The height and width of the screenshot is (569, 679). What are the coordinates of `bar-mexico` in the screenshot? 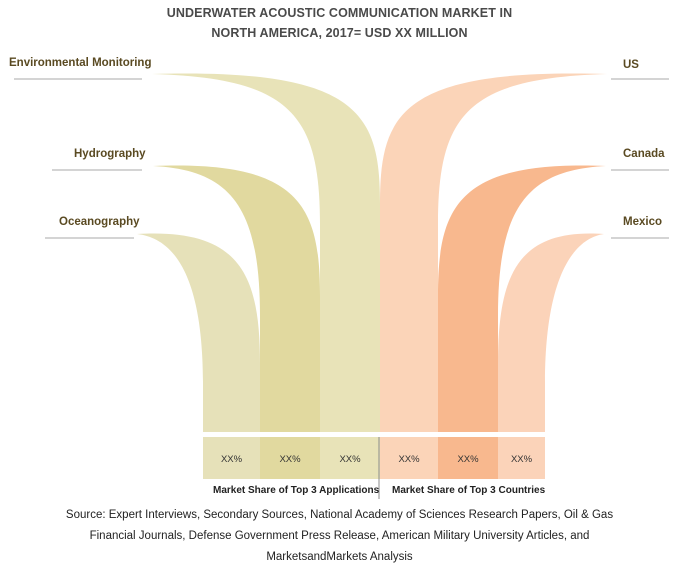 It's located at (521, 458).